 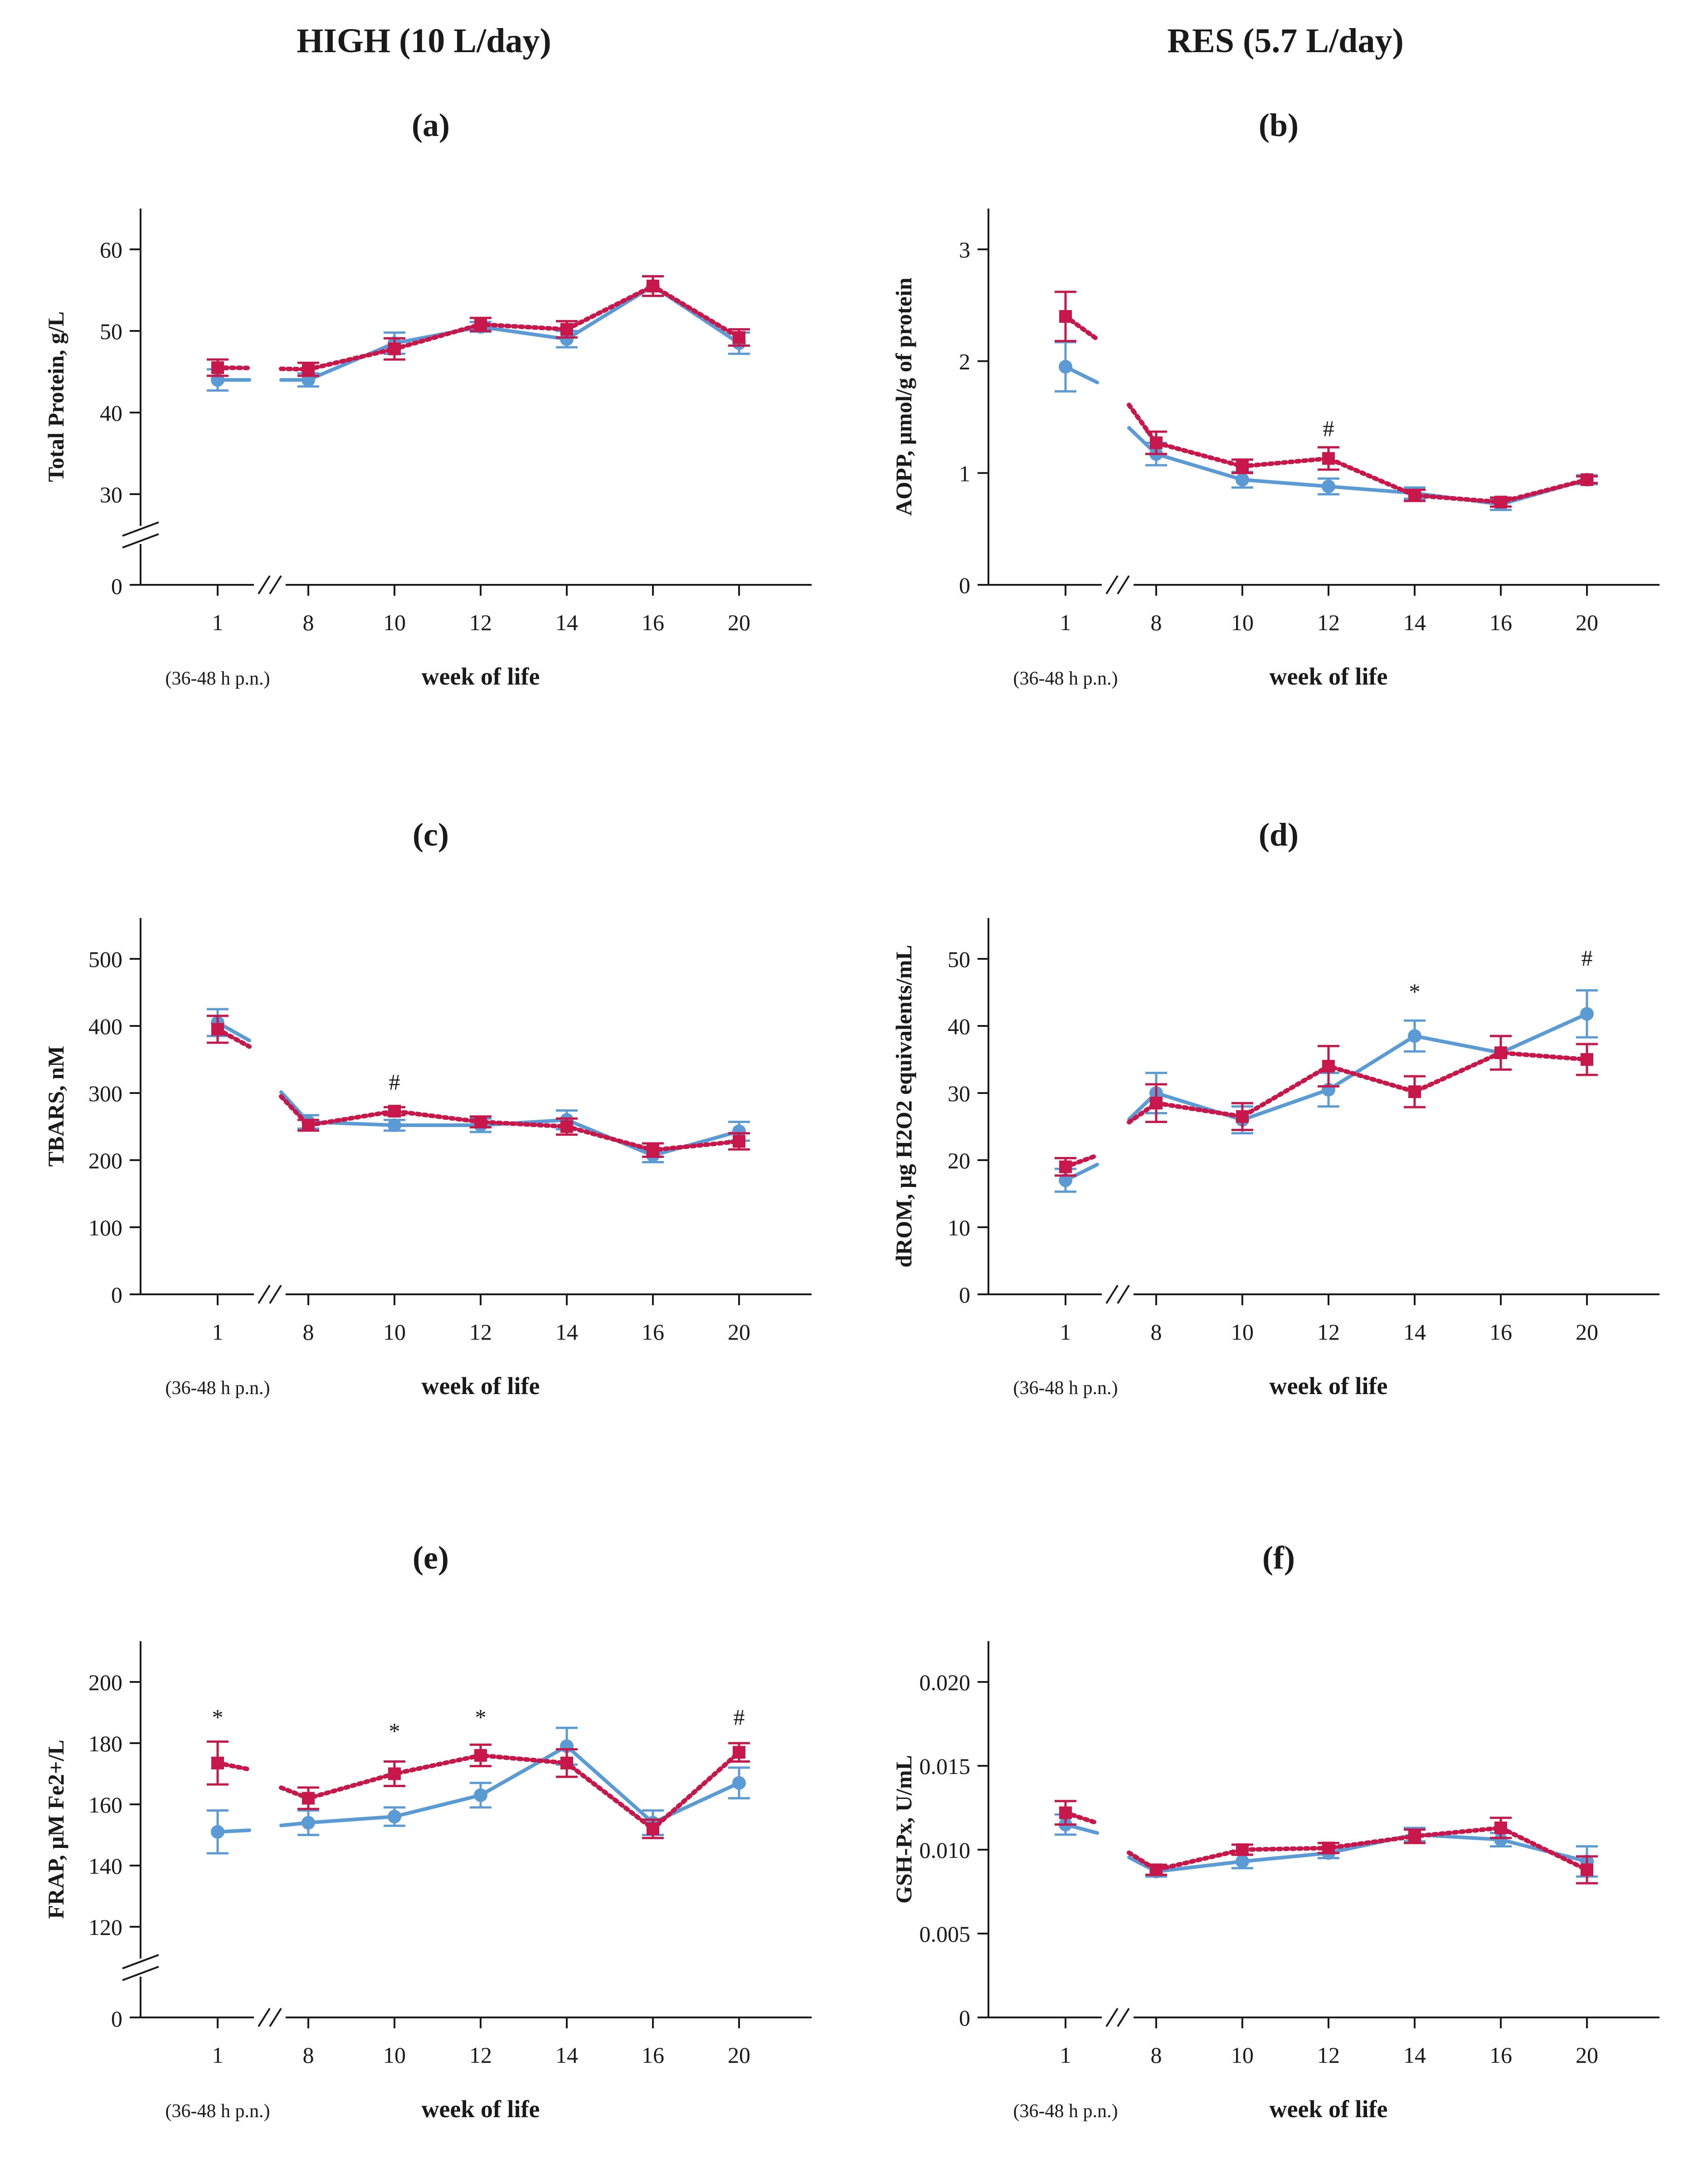 I want to click on series-high, so click(x=1326, y=1091).